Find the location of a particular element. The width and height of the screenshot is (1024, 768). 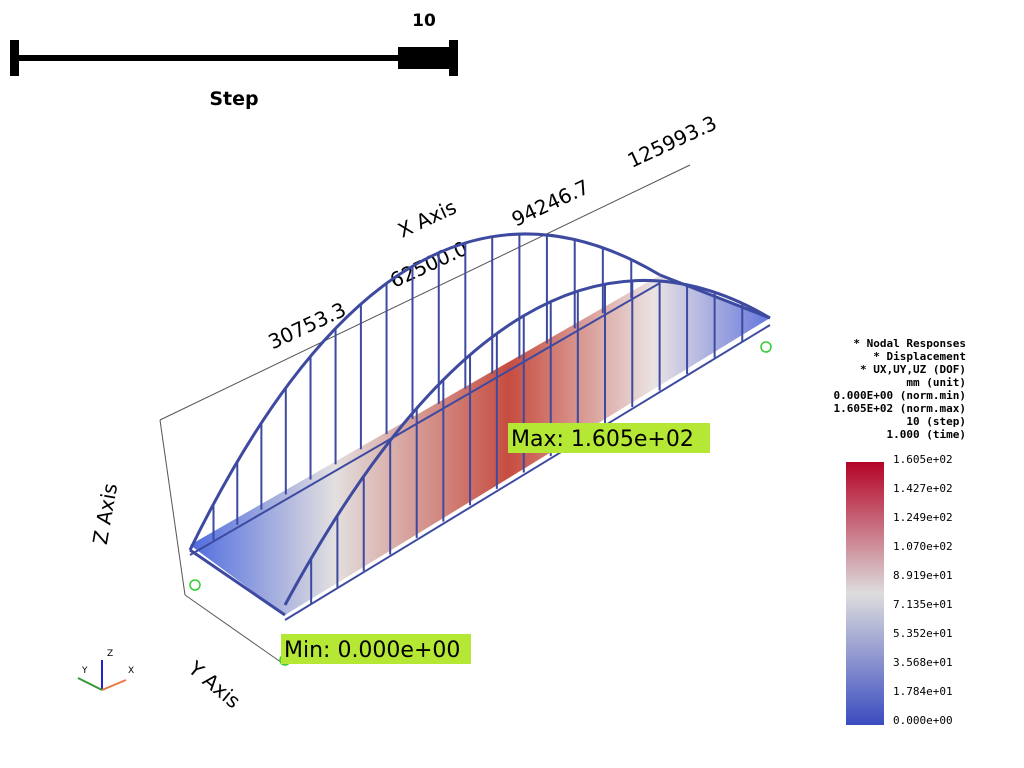

slider-handle is located at coordinates (426, 58).